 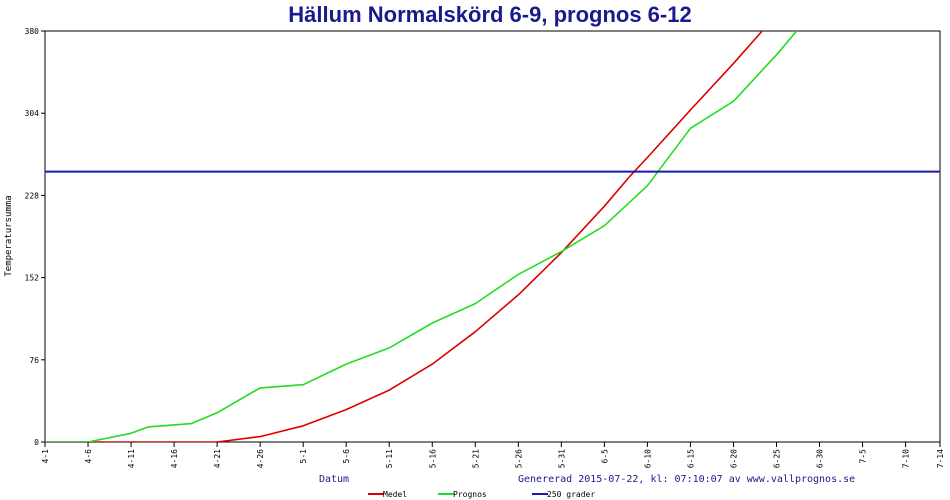 What do you see at coordinates (395, 494) in the screenshot?
I see `legend-label: Medel` at bounding box center [395, 494].